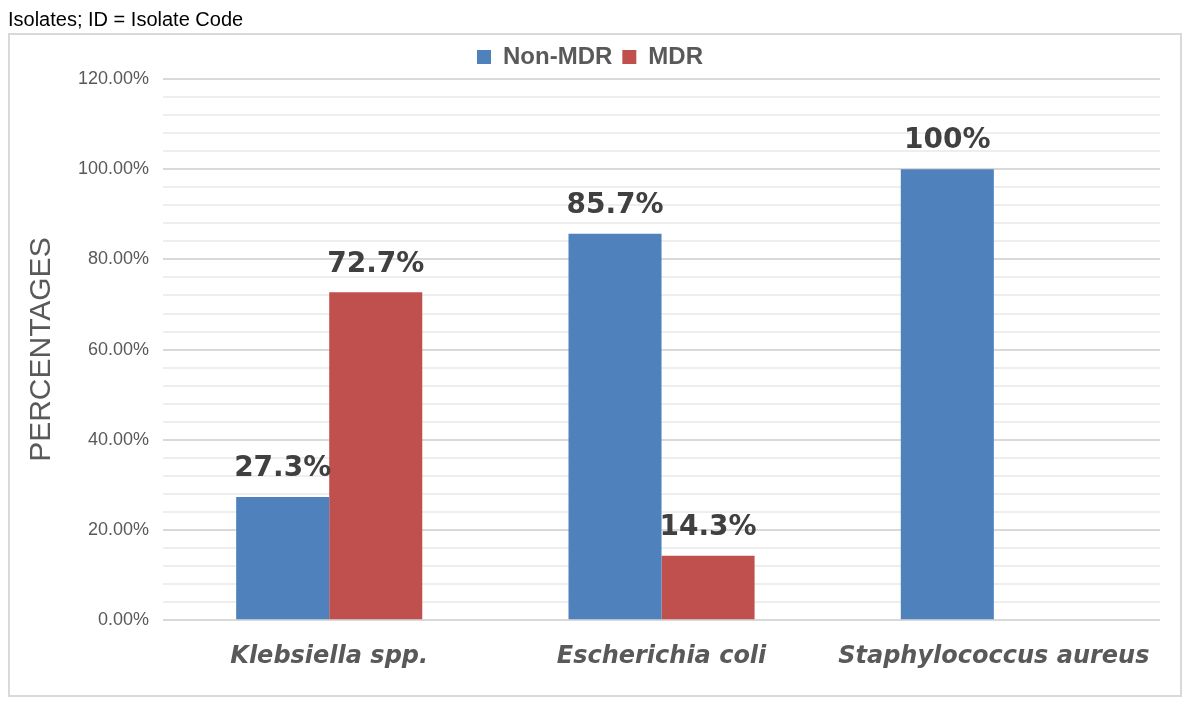 The height and width of the screenshot is (714, 1194). Describe the element at coordinates (329, 654) in the screenshot. I see `x-tick-label: Klebsiella spp.` at that location.